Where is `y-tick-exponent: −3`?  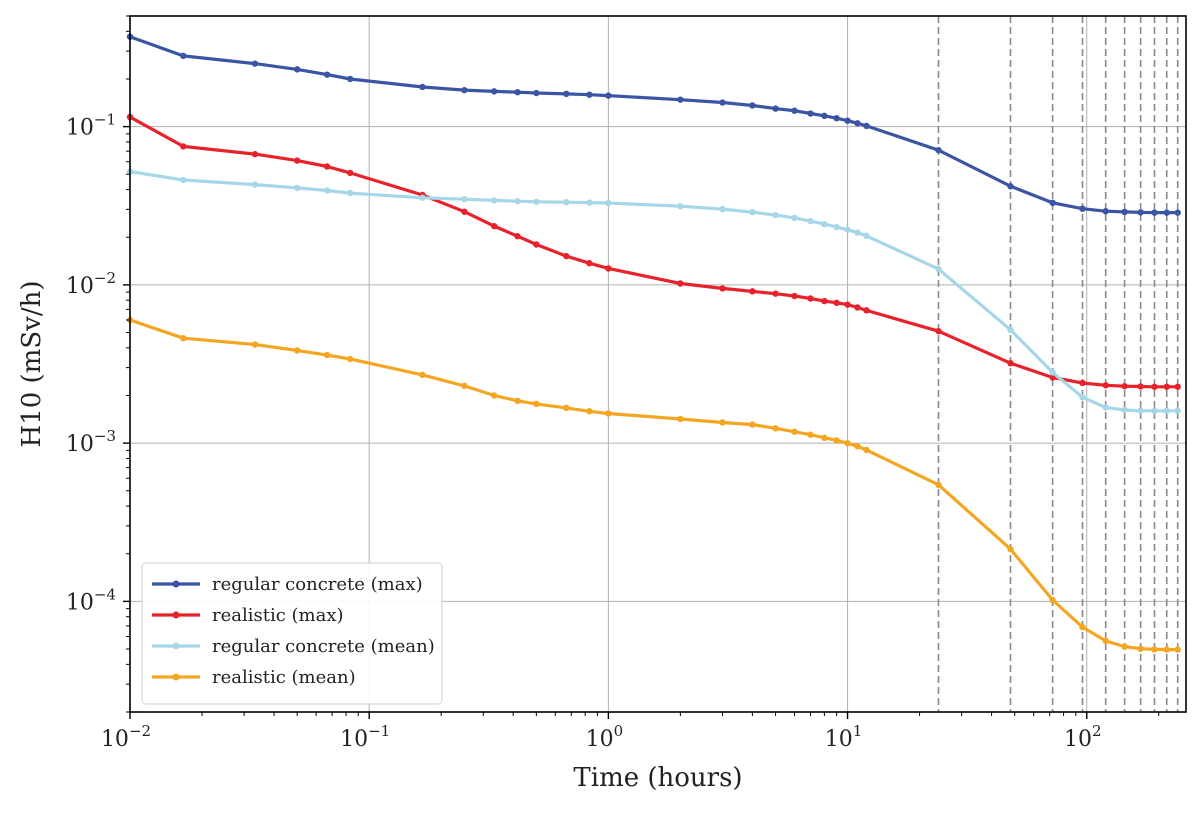 y-tick-exponent: −3 is located at coordinates (105, 436).